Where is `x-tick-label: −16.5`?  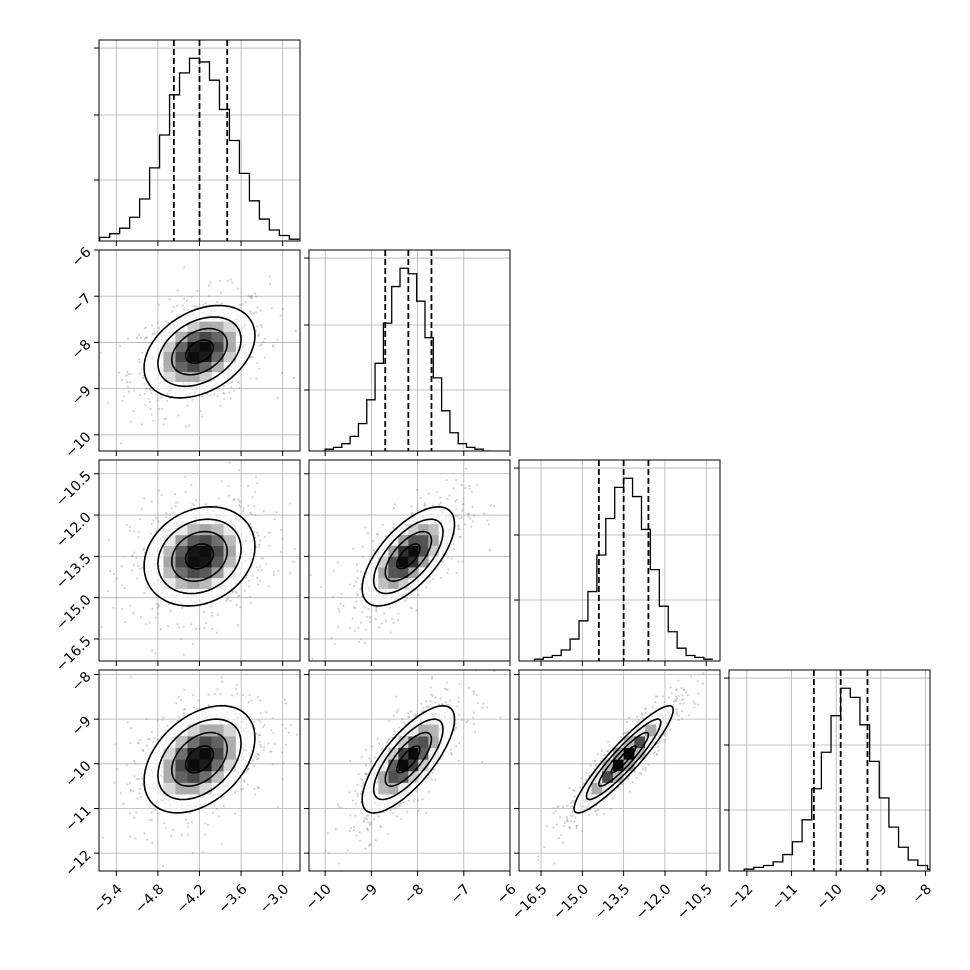
x-tick-label: −16.5 is located at coordinates (530, 902).